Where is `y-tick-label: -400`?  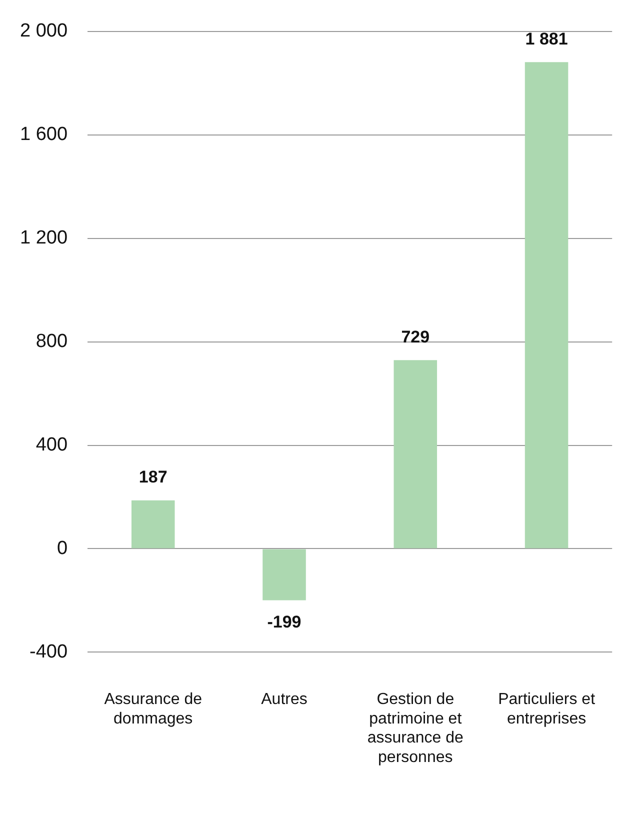
y-tick-label: -400 is located at coordinates (49, 651).